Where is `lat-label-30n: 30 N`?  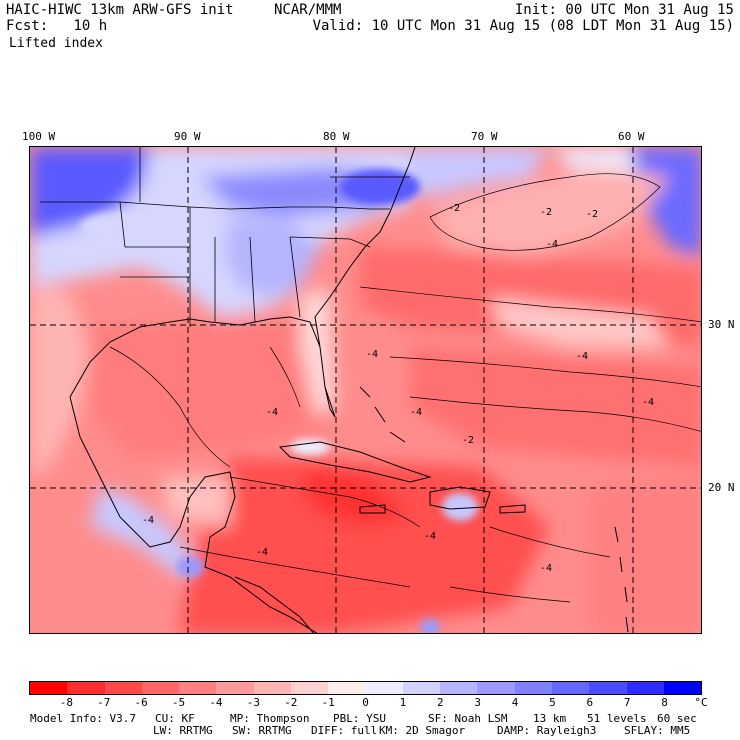 lat-label-30n: 30 N is located at coordinates (721, 324).